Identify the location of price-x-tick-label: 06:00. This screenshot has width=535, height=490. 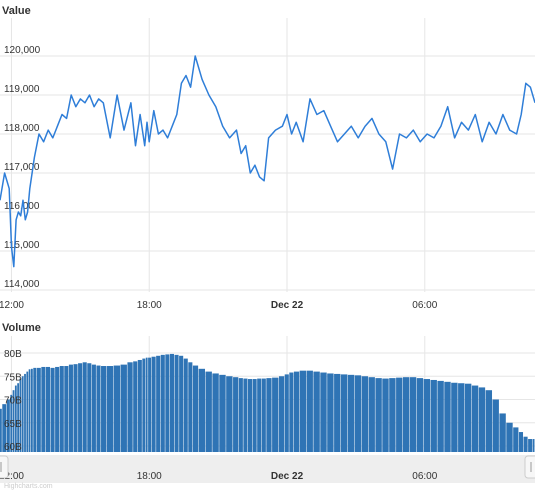
(424, 305).